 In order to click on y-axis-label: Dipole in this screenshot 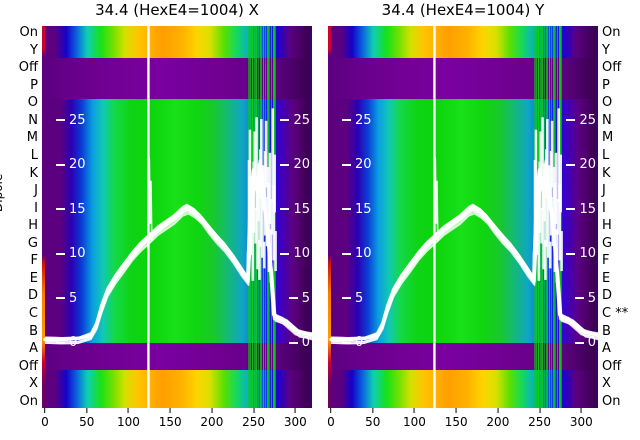, I will do `click(2, 192)`.